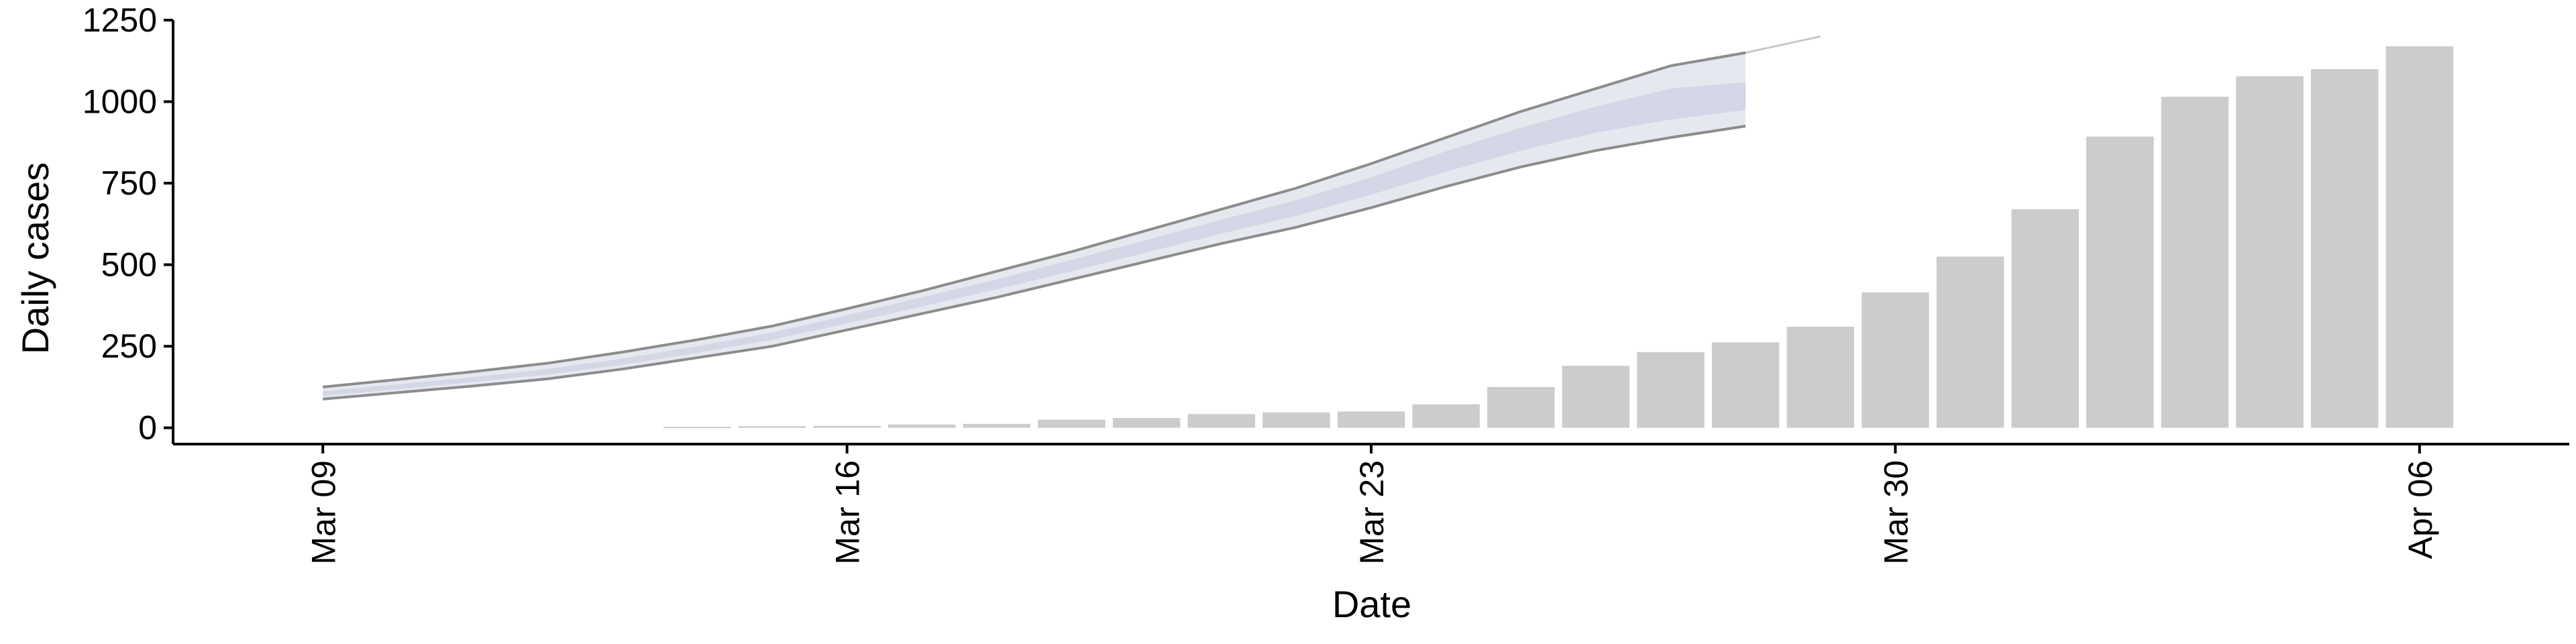 This screenshot has width=2576, height=644. Describe the element at coordinates (129, 265) in the screenshot. I see `y-tick-label: 500` at that location.